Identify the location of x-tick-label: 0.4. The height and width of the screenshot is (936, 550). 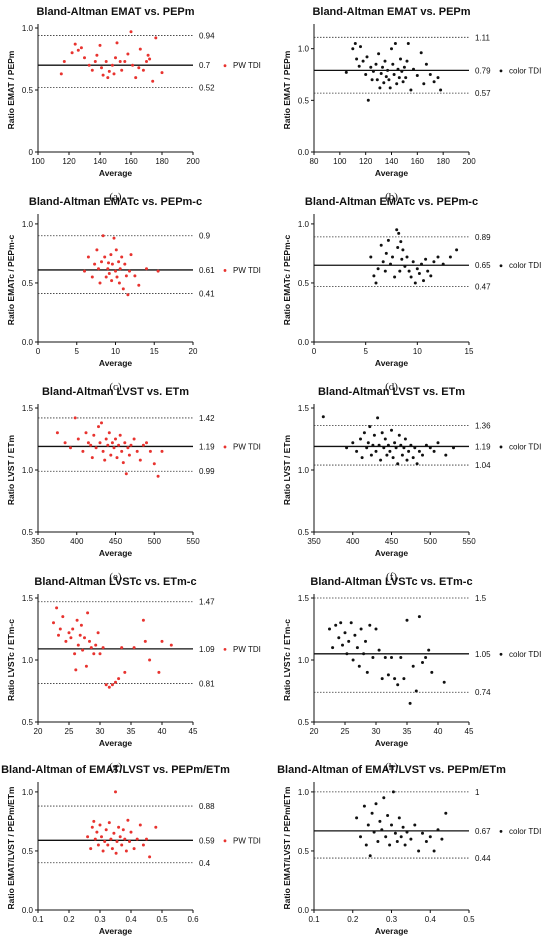
(431, 919).